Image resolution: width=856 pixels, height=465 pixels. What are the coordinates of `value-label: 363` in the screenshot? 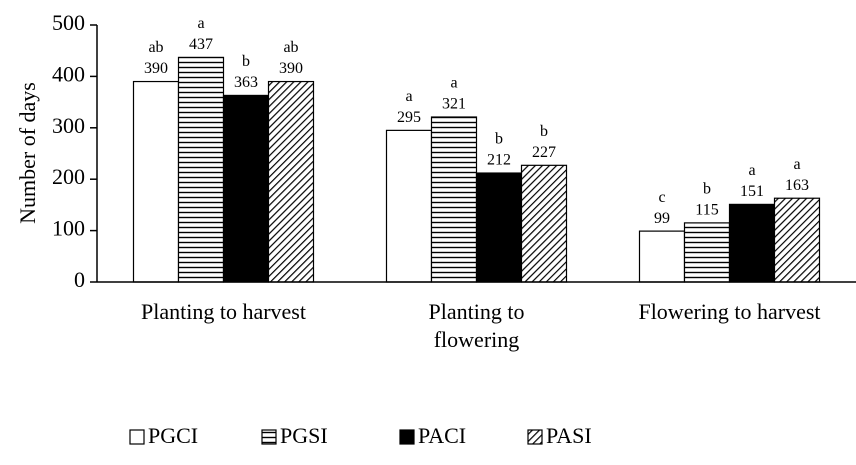 It's located at (246, 82).